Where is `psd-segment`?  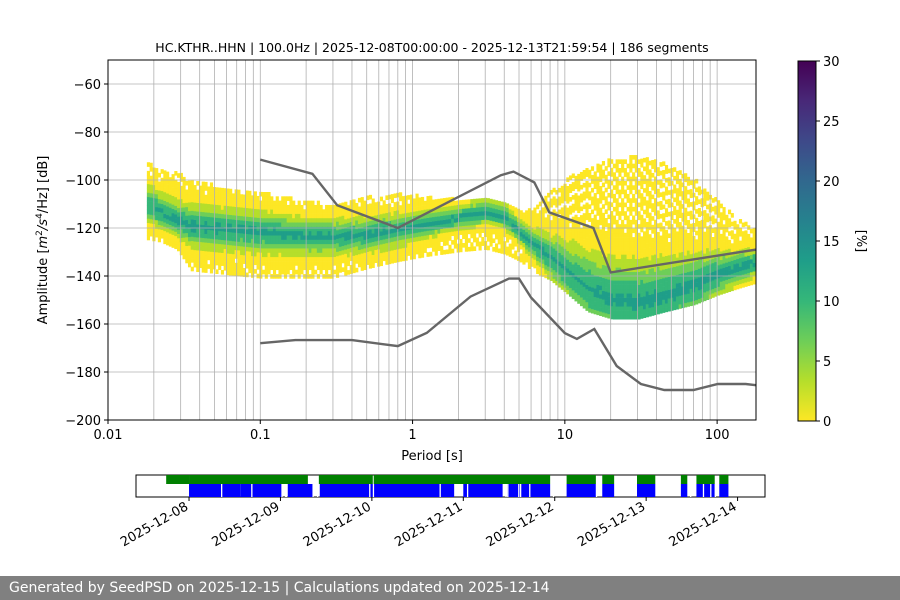
psd-segment is located at coordinates (231, 490).